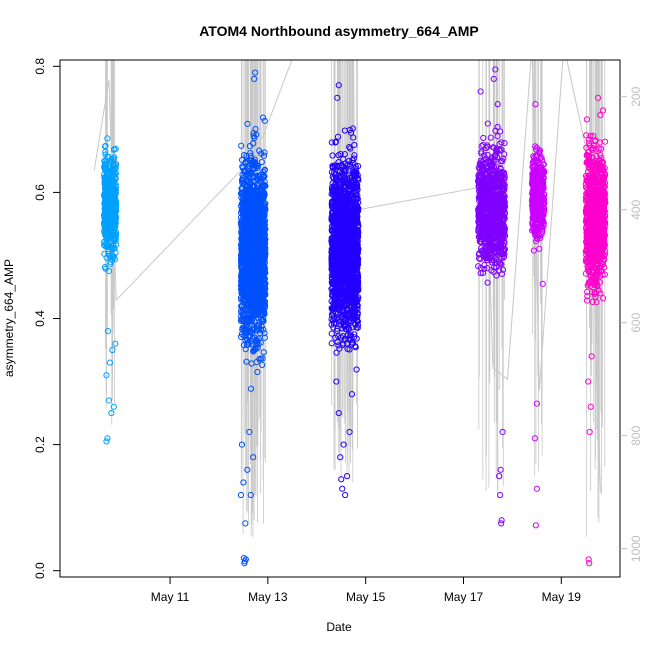  Describe the element at coordinates (339, 31) in the screenshot. I see `chart-title: ATOM4 Northbound asymmetry_664_AMP` at that location.